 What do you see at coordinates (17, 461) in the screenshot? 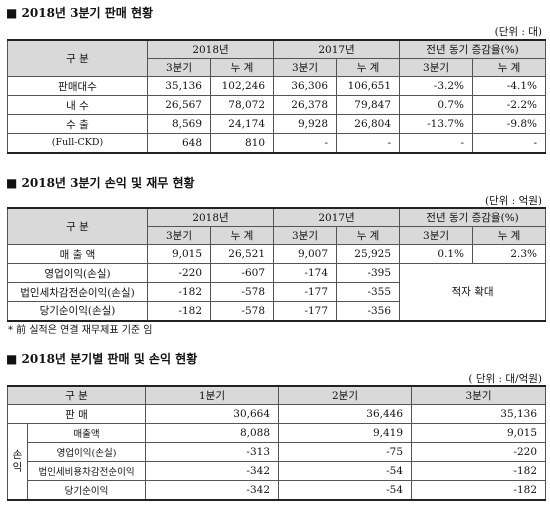
I see `group-label: 손익` at bounding box center [17, 461].